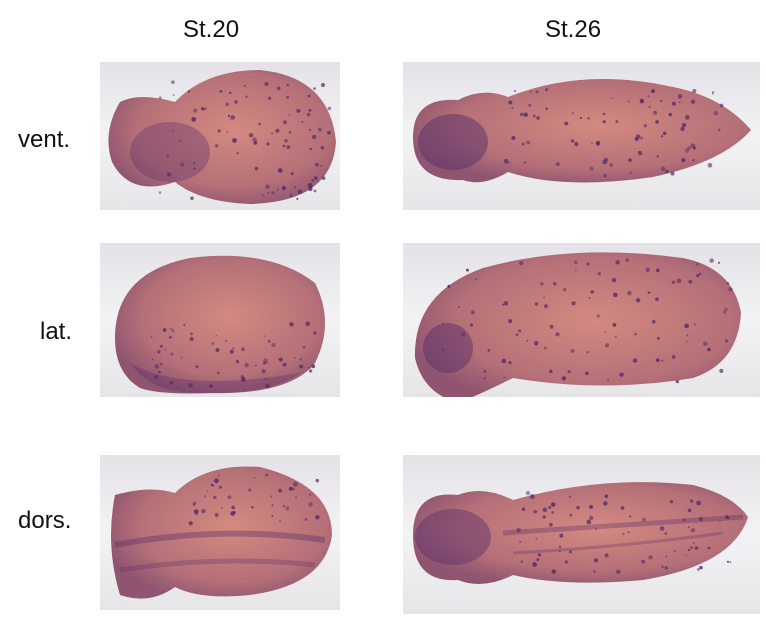  I want to click on embryo-image-st20-dorsal, so click(220, 532).